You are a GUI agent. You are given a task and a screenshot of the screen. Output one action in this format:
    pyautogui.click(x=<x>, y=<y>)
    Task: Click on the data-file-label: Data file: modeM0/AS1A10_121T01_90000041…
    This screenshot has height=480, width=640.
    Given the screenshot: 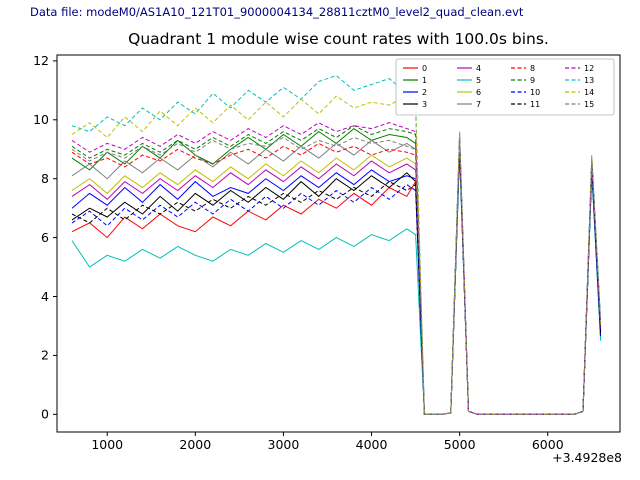 What is the action you would take?
    pyautogui.click(x=277, y=12)
    